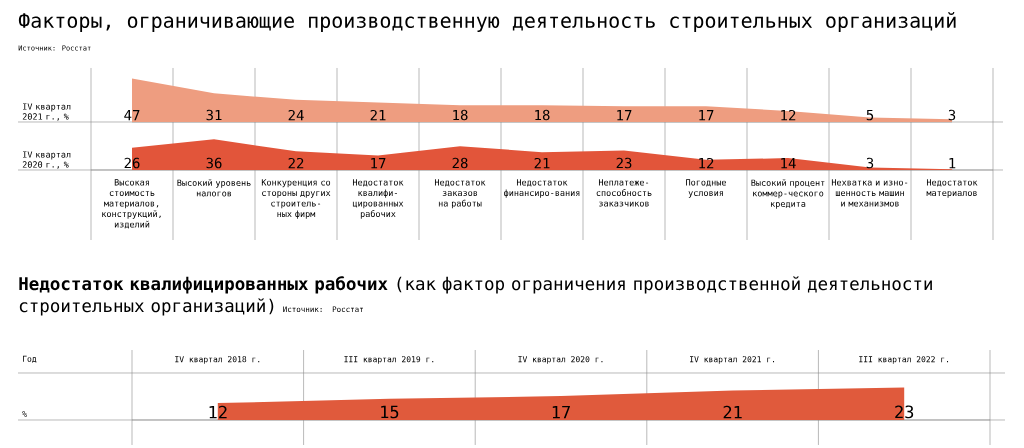 Image resolution: width=1024 pixels, height=448 pixels. Describe the element at coordinates (296, 115) in the screenshot. I see `data-label: 24` at that location.